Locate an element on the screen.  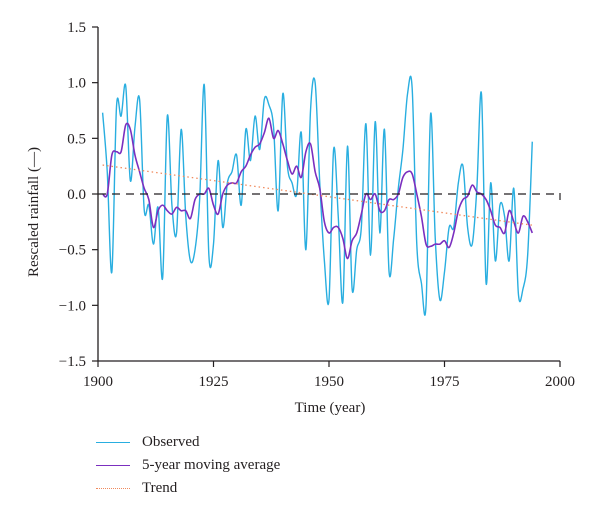
y-tick-label: 1.5 is located at coordinates (76, 28).